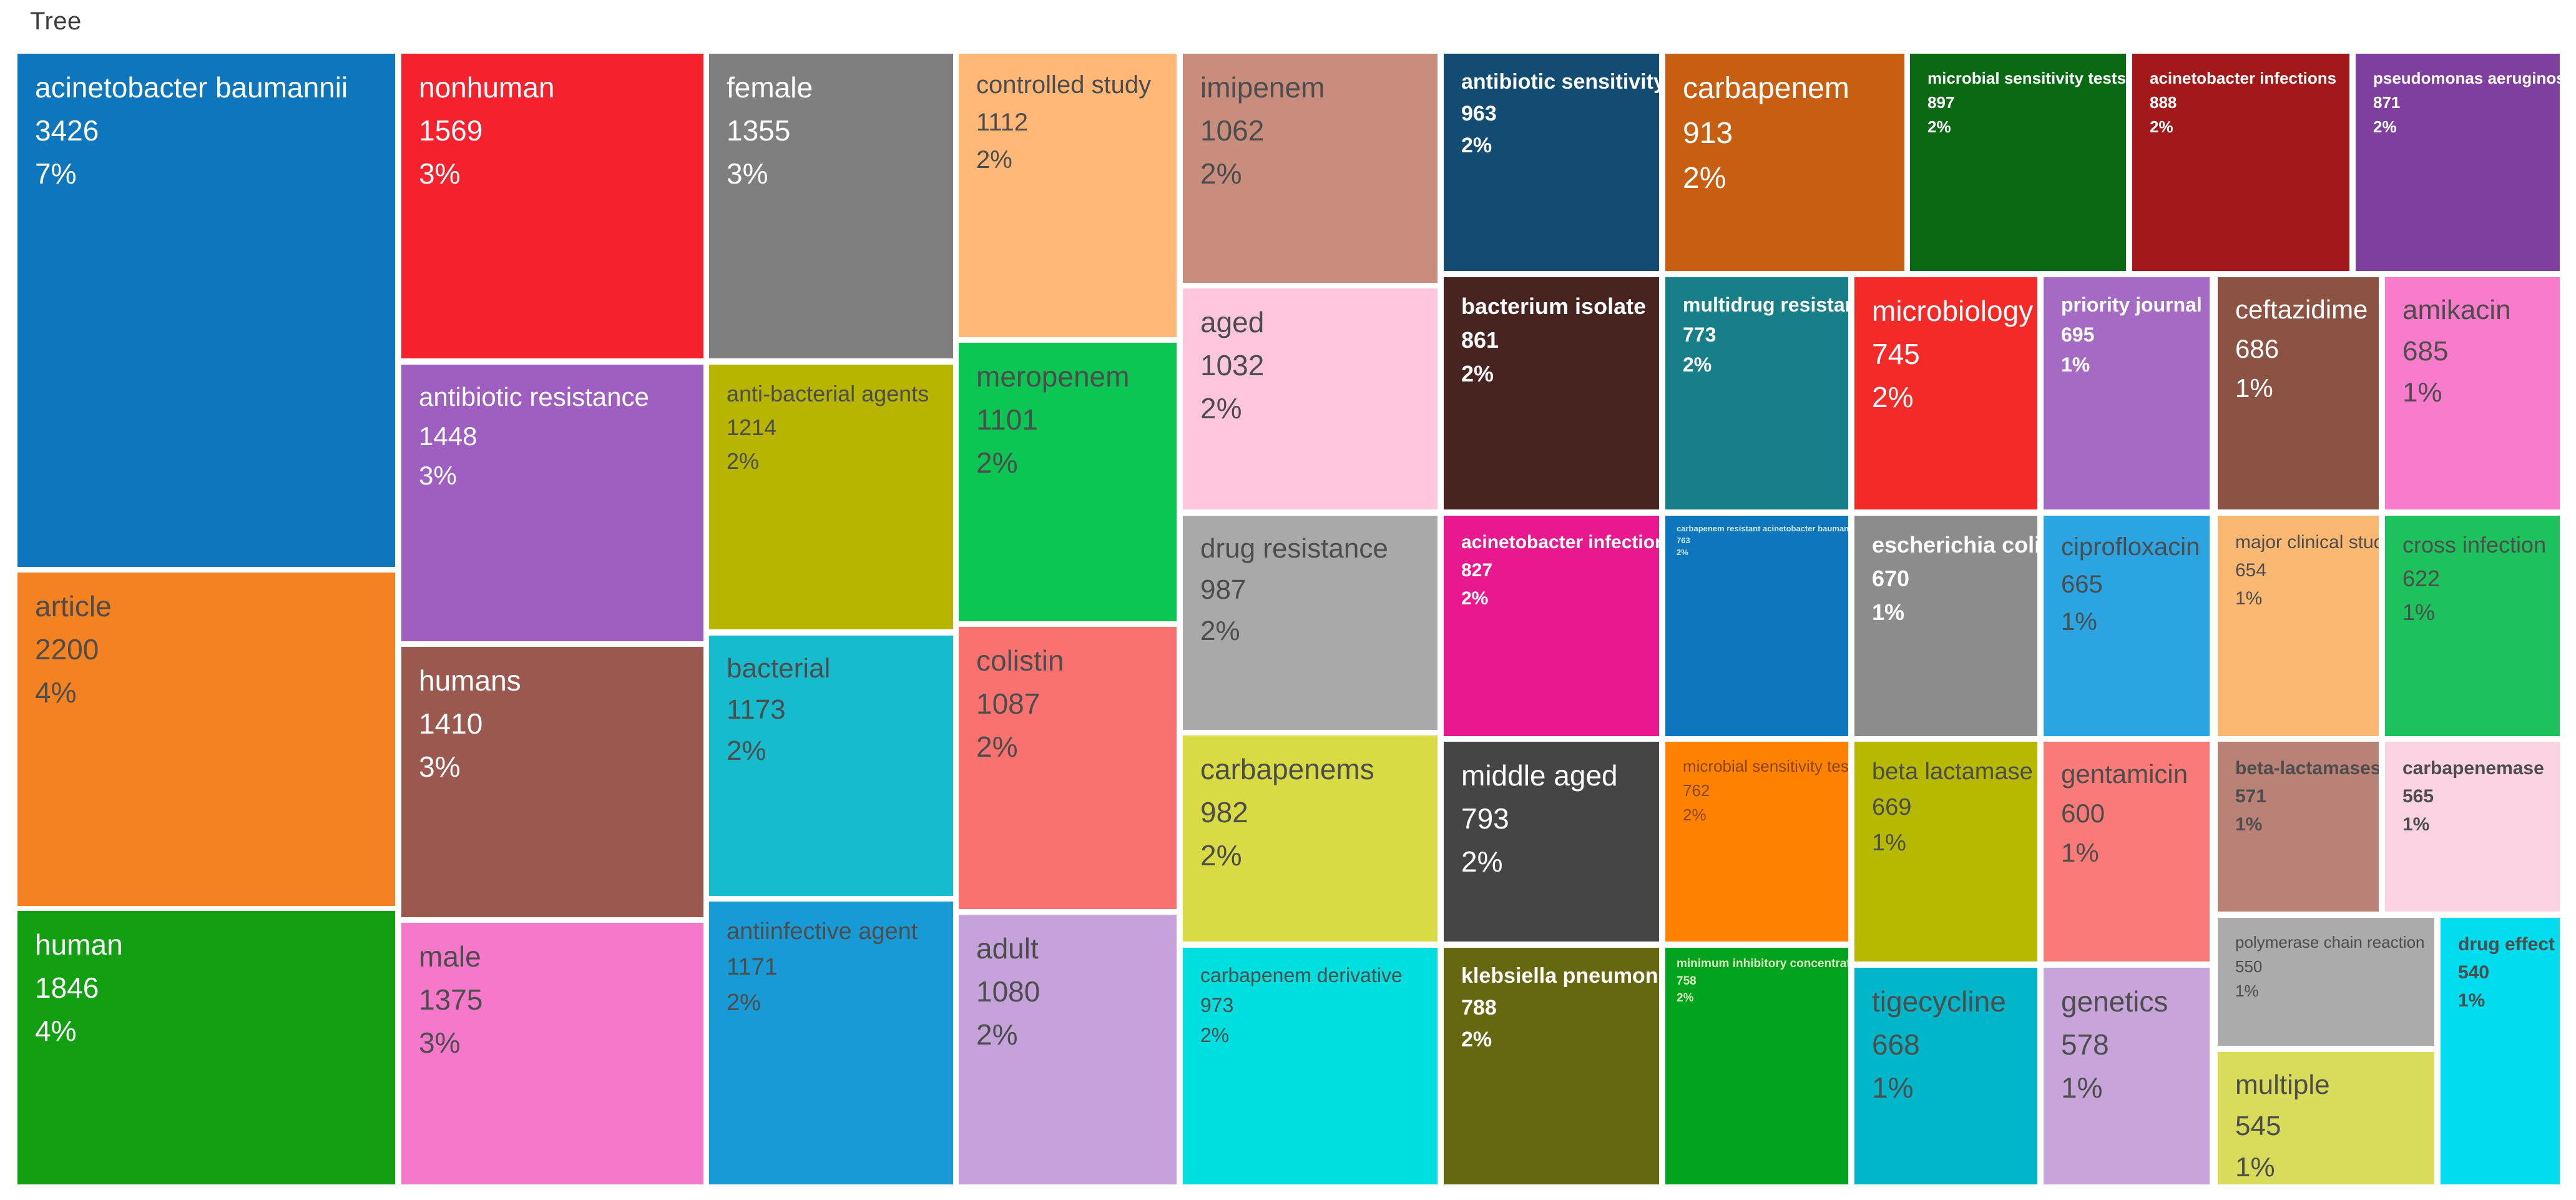 The image size is (2576, 1200). I want to click on treemap-tile-anti-bacterial-agents: anti-bacterial agents 1214 2%, so click(831, 497).